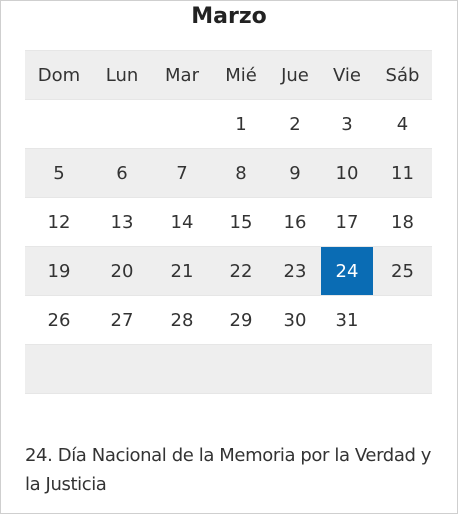 The width and height of the screenshot is (458, 514). What do you see at coordinates (182, 173) in the screenshot?
I see `day-cell: 7` at bounding box center [182, 173].